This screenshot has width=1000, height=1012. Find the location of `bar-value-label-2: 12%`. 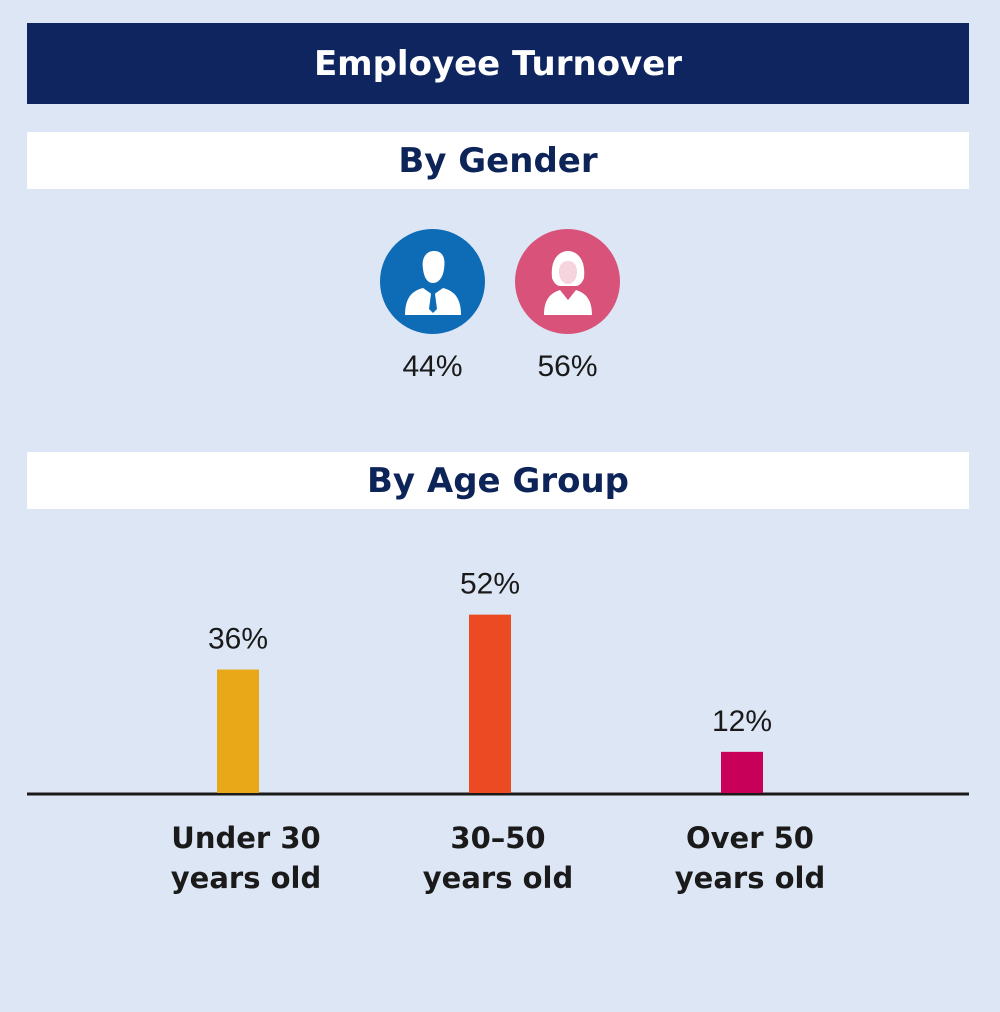

bar-value-label-2: 12% is located at coordinates (742, 721).